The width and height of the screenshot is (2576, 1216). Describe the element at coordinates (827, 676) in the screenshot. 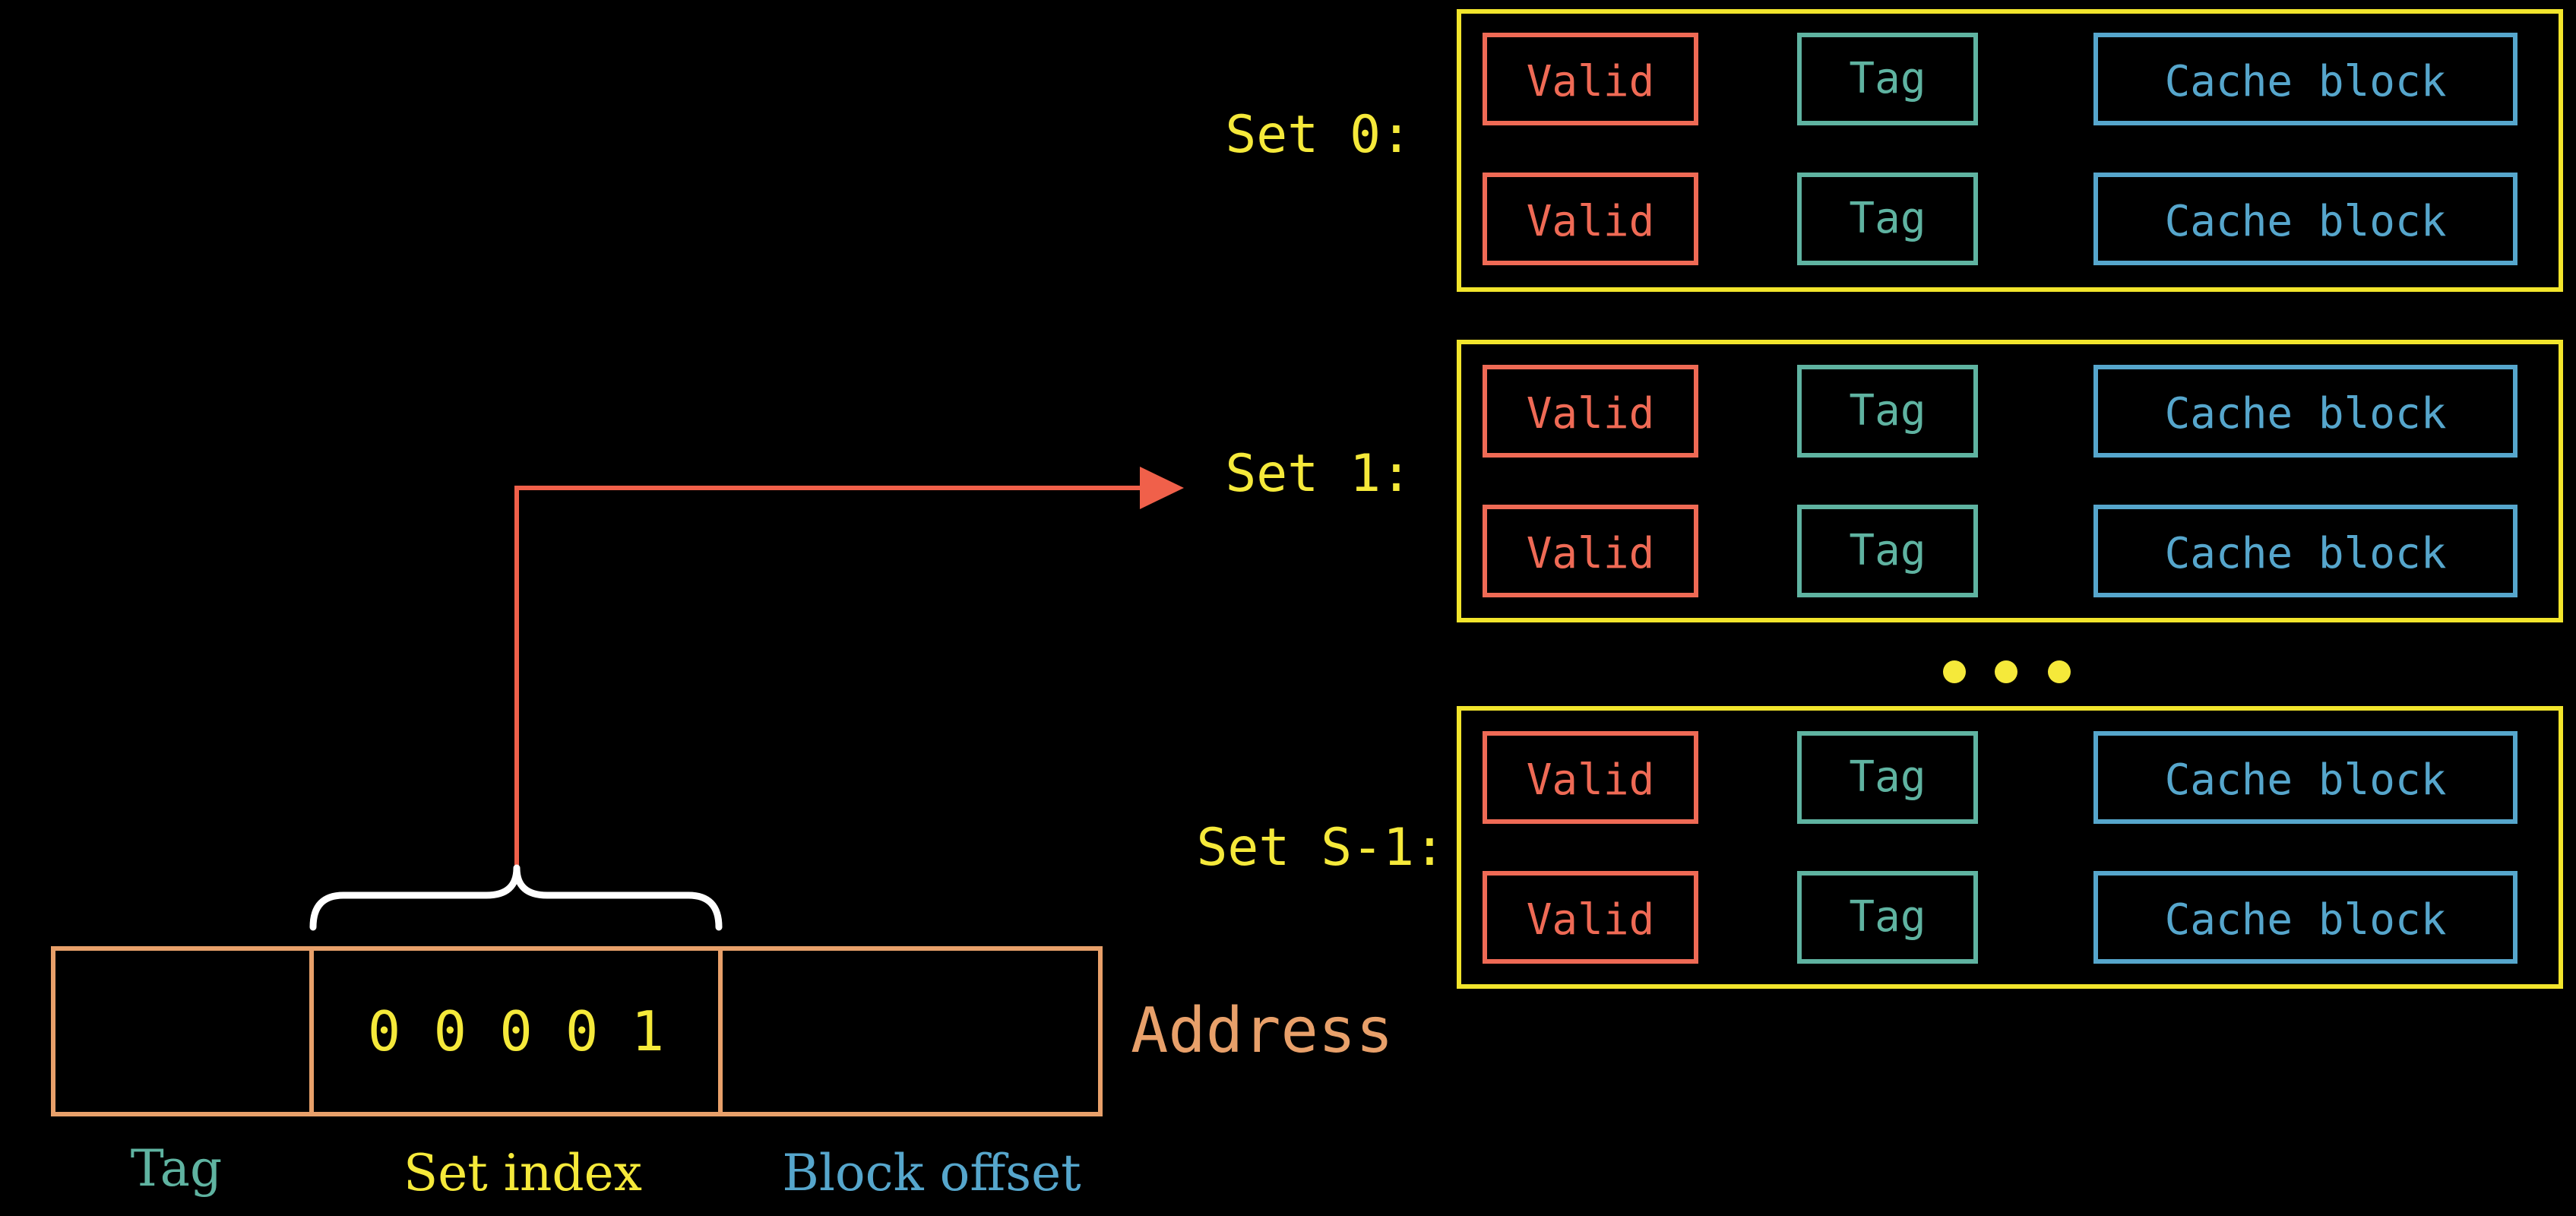

I see `arrow-line` at that location.